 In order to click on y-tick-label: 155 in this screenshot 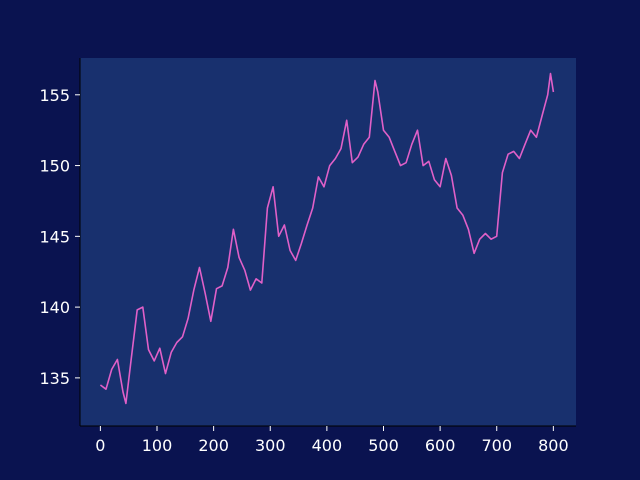, I will do `click(54, 95)`.